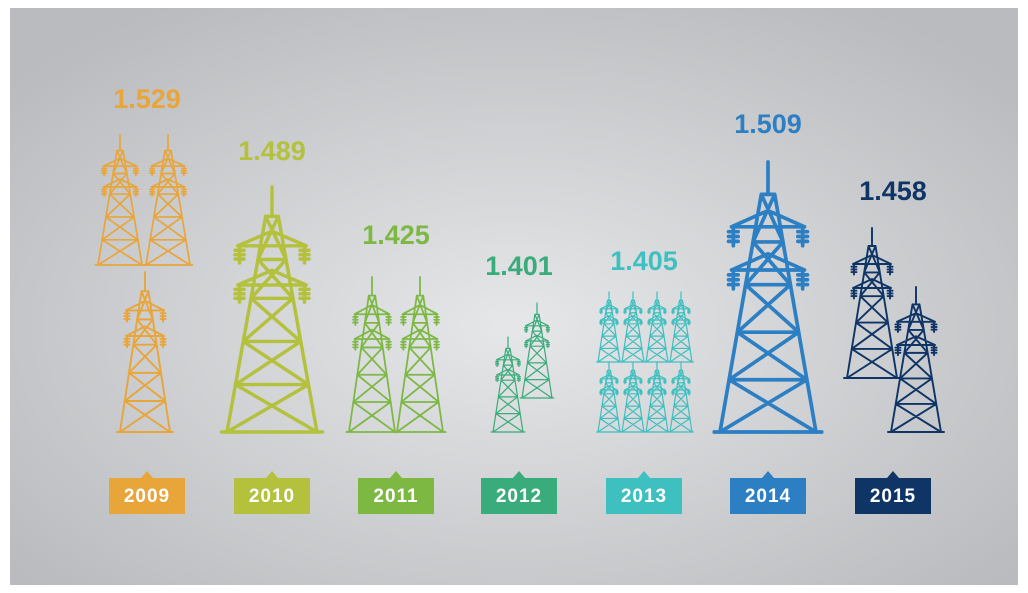 This screenshot has width=1028, height=593. I want to click on value-label: 1.529, so click(147, 99).